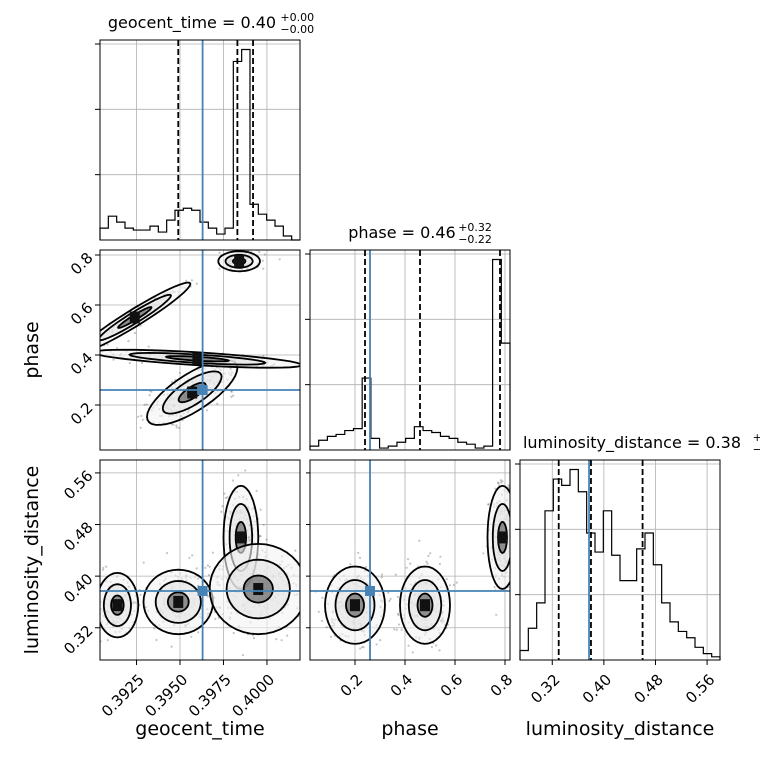  I want to click on xtick-label-geocent-time: 0.3950, so click(166, 696).